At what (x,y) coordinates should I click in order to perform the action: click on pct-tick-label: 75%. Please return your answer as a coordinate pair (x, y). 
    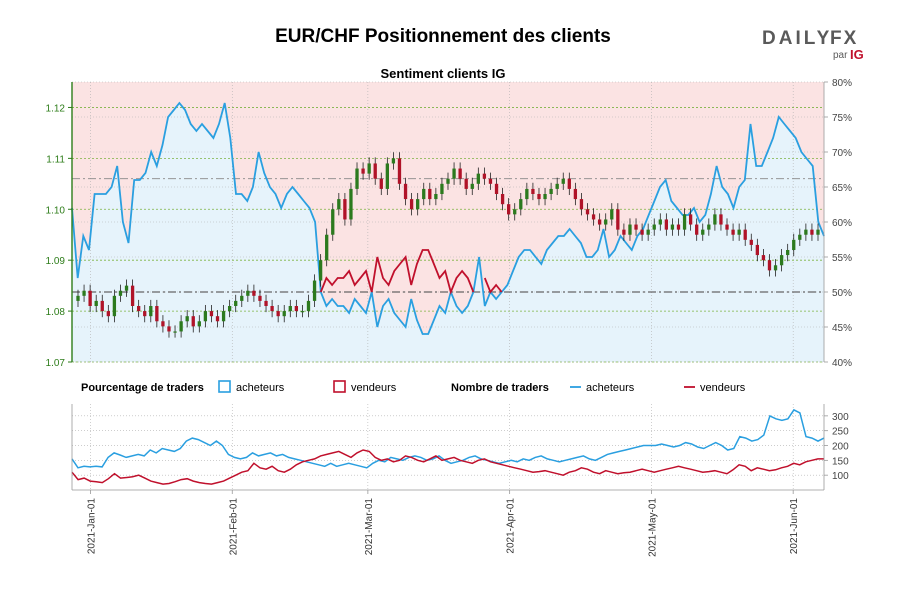
    Looking at the image, I should click on (842, 118).